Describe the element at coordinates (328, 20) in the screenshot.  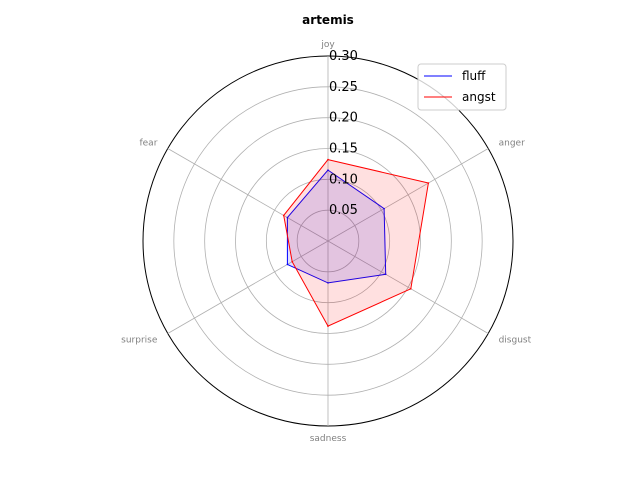
I see `chart-title: artemis` at that location.